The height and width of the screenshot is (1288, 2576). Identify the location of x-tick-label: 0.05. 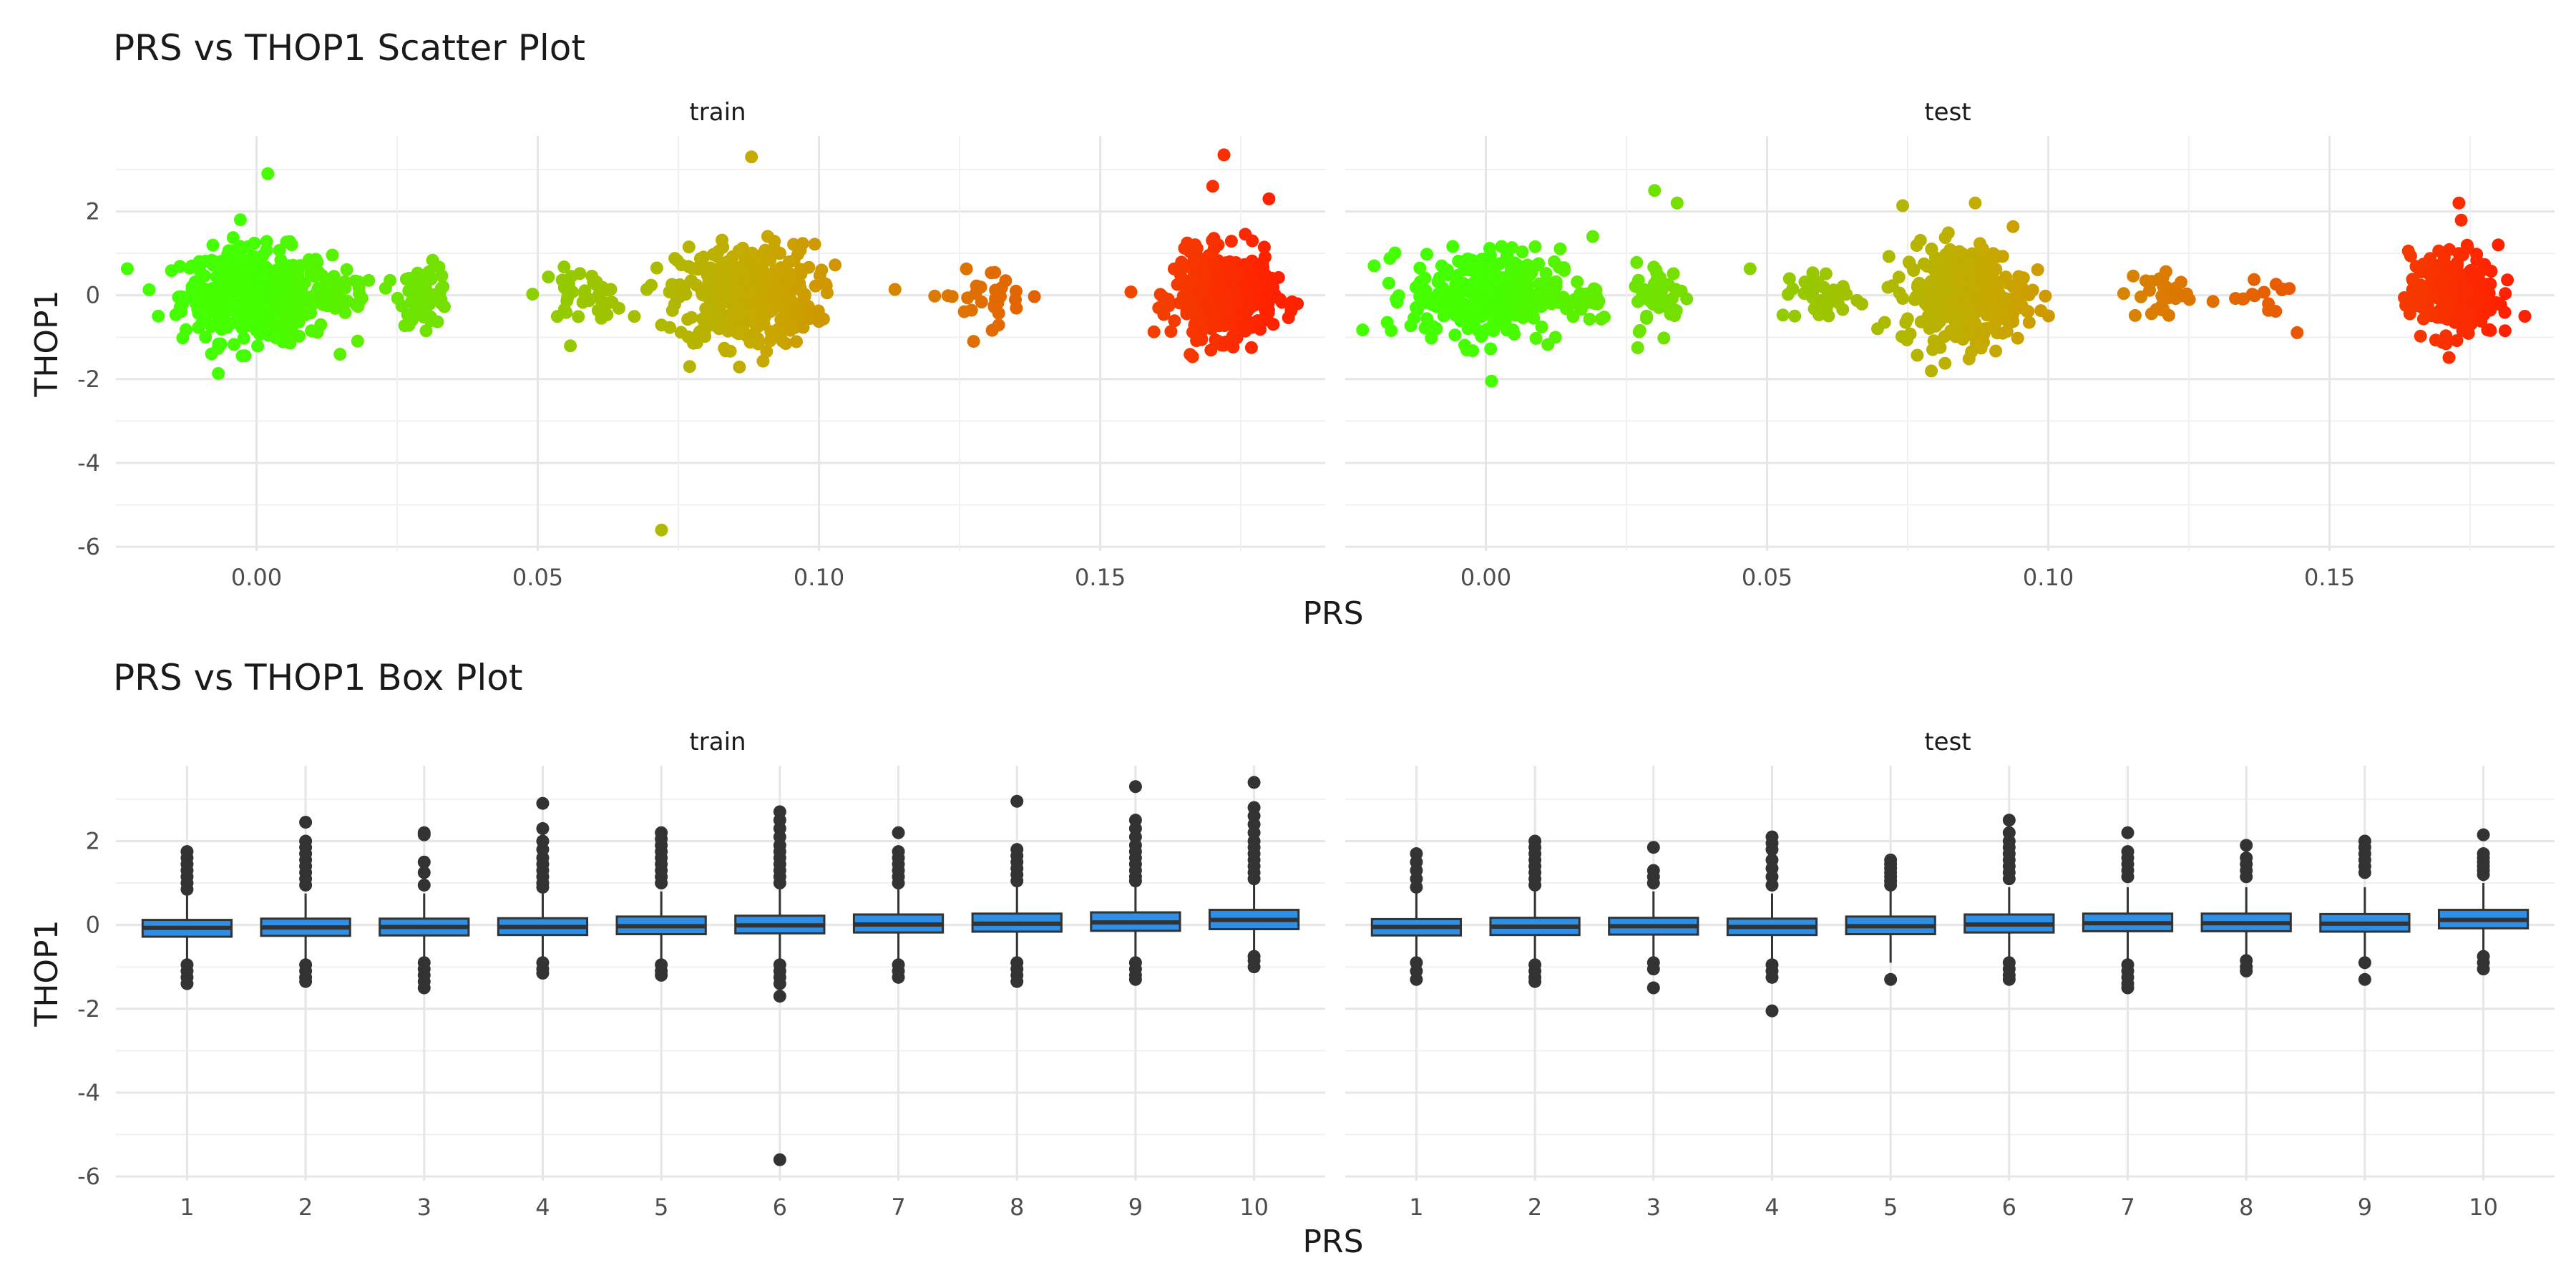
(537, 577).